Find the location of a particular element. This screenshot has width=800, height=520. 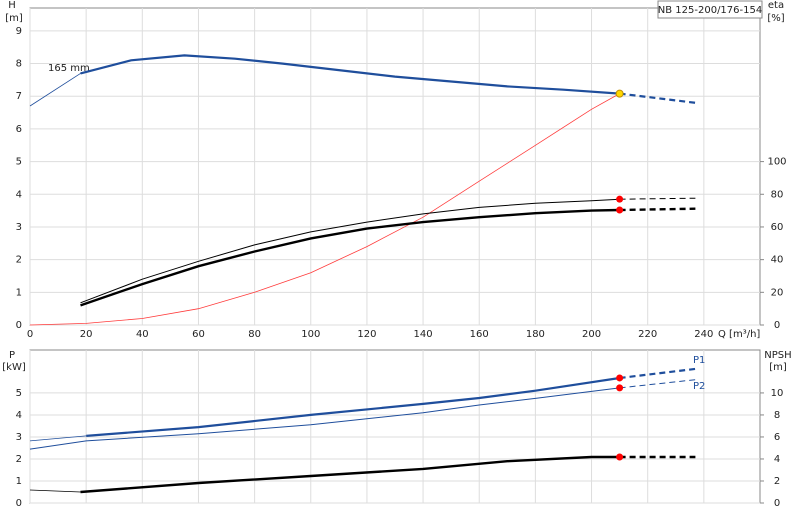

title-box is located at coordinates (710, 9).